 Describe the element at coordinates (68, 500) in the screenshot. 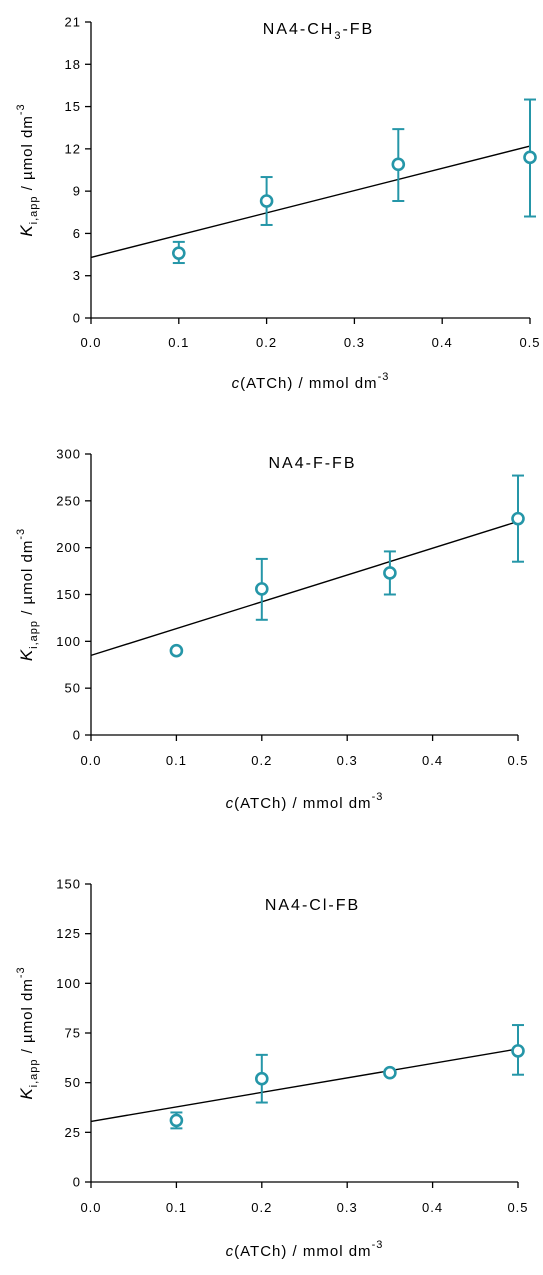

I see `y-tick-label: 250` at that location.